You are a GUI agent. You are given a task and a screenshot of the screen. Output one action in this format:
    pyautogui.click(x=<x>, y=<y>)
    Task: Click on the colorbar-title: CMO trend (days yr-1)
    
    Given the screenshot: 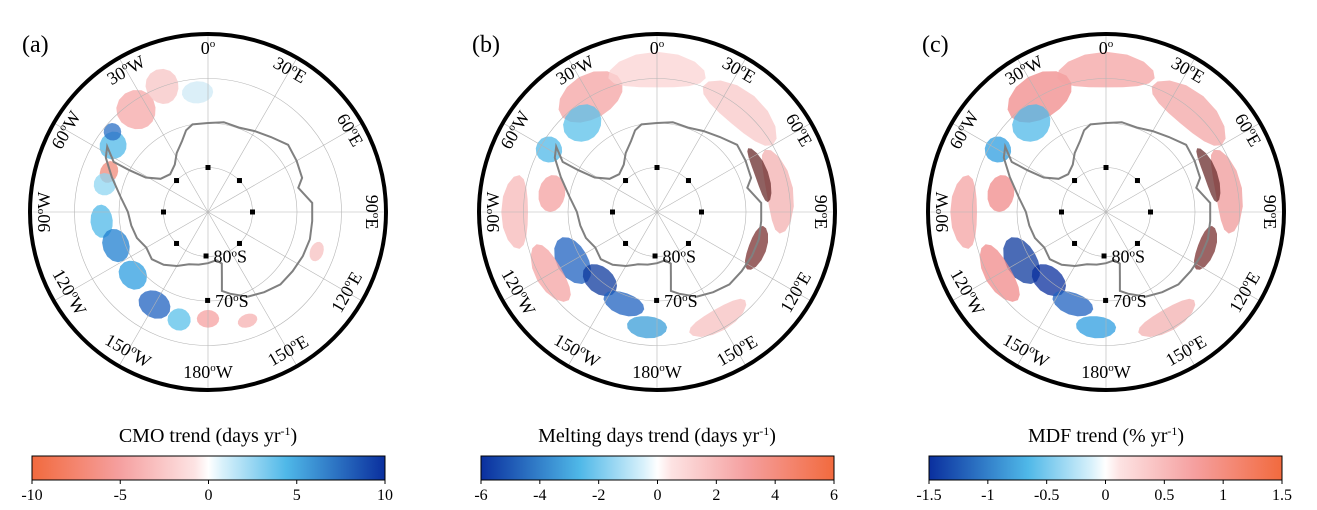 What is the action you would take?
    pyautogui.click(x=208, y=435)
    